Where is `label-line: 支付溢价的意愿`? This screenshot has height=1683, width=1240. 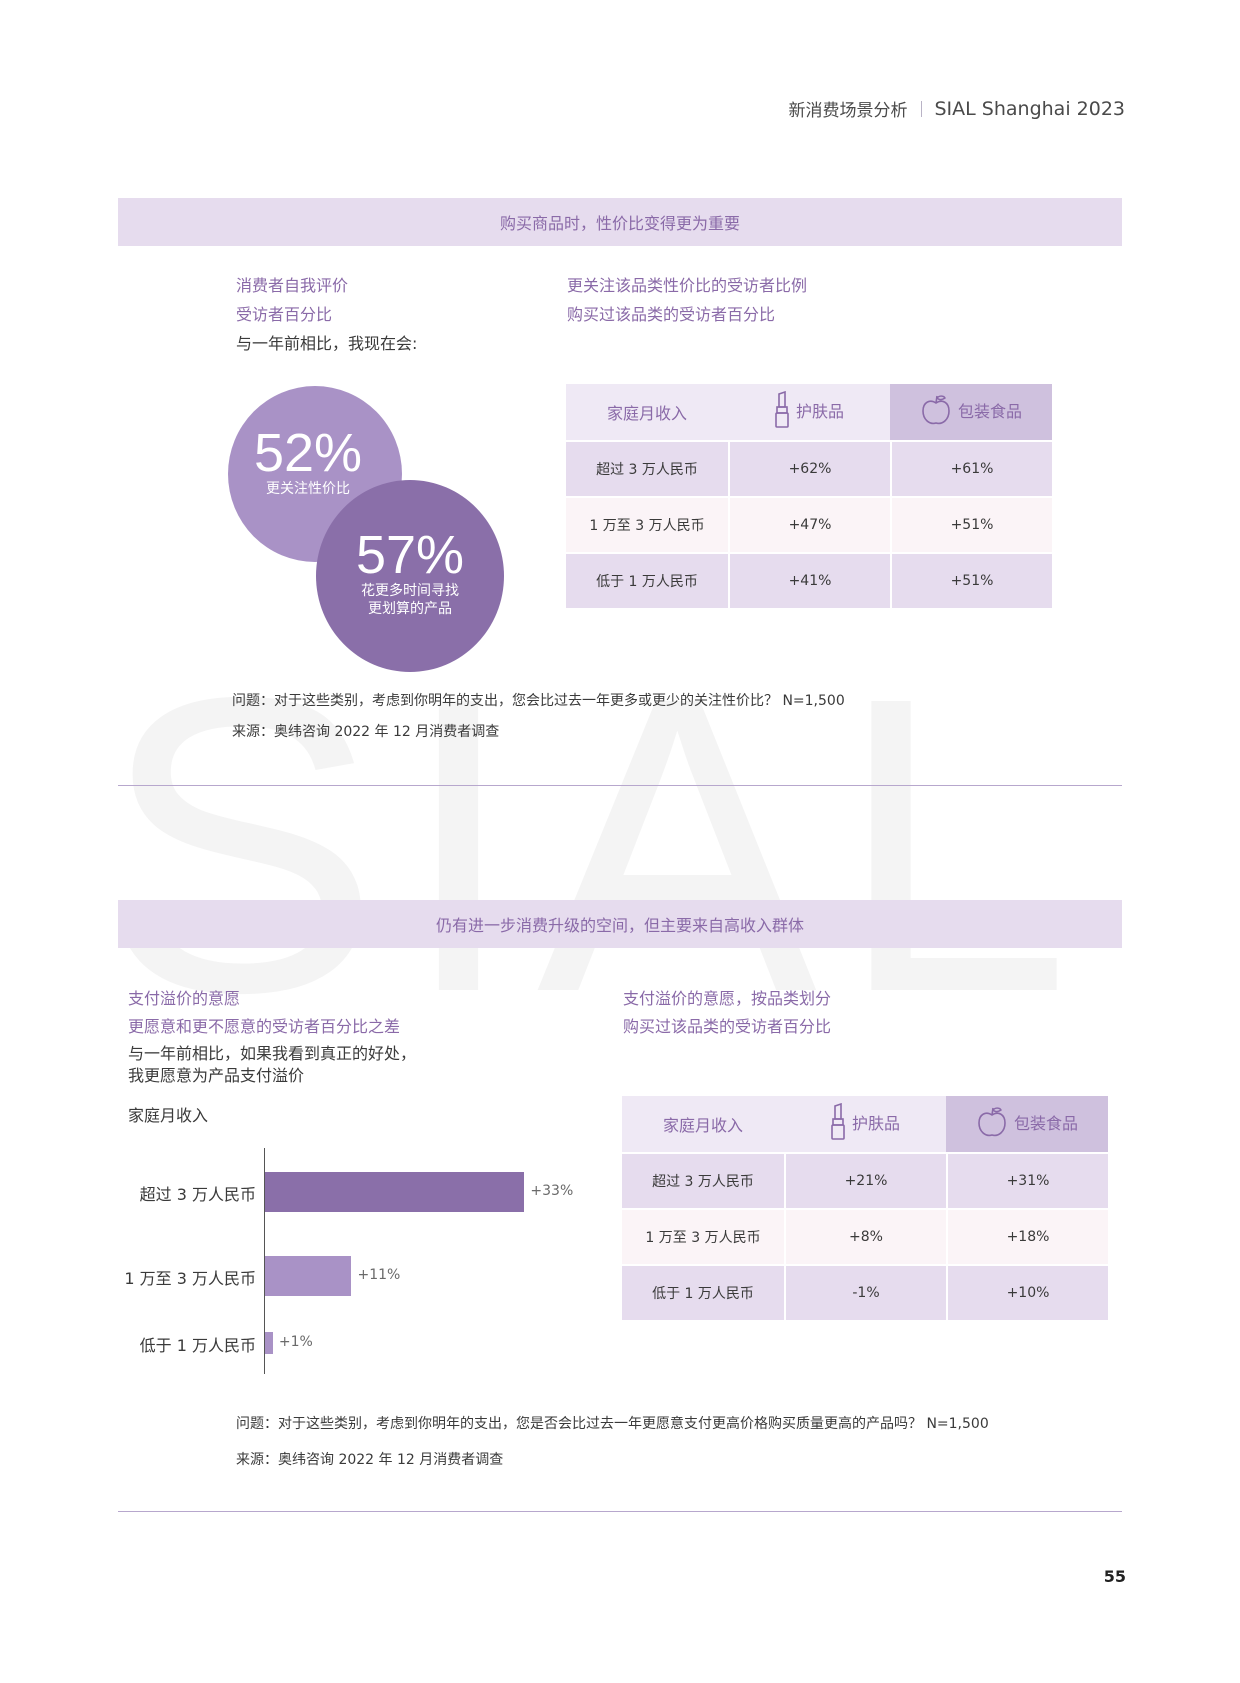
label-line: 支付溢价的意愿 is located at coordinates (184, 998).